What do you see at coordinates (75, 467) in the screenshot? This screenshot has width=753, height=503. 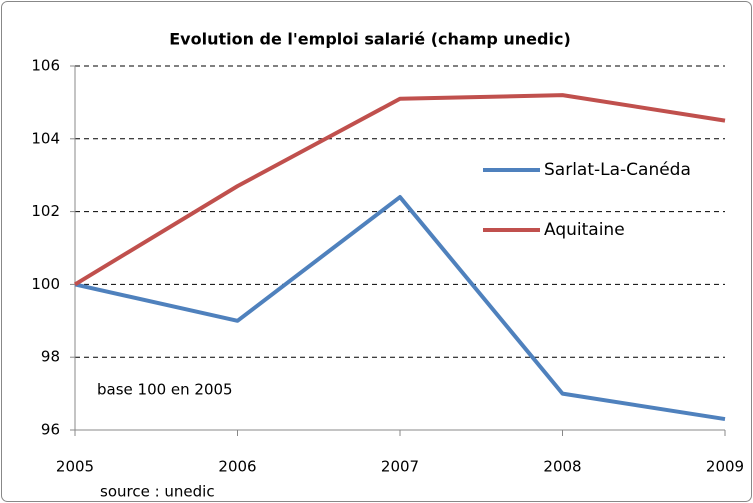 I see `x-tick-label: 2005` at bounding box center [75, 467].